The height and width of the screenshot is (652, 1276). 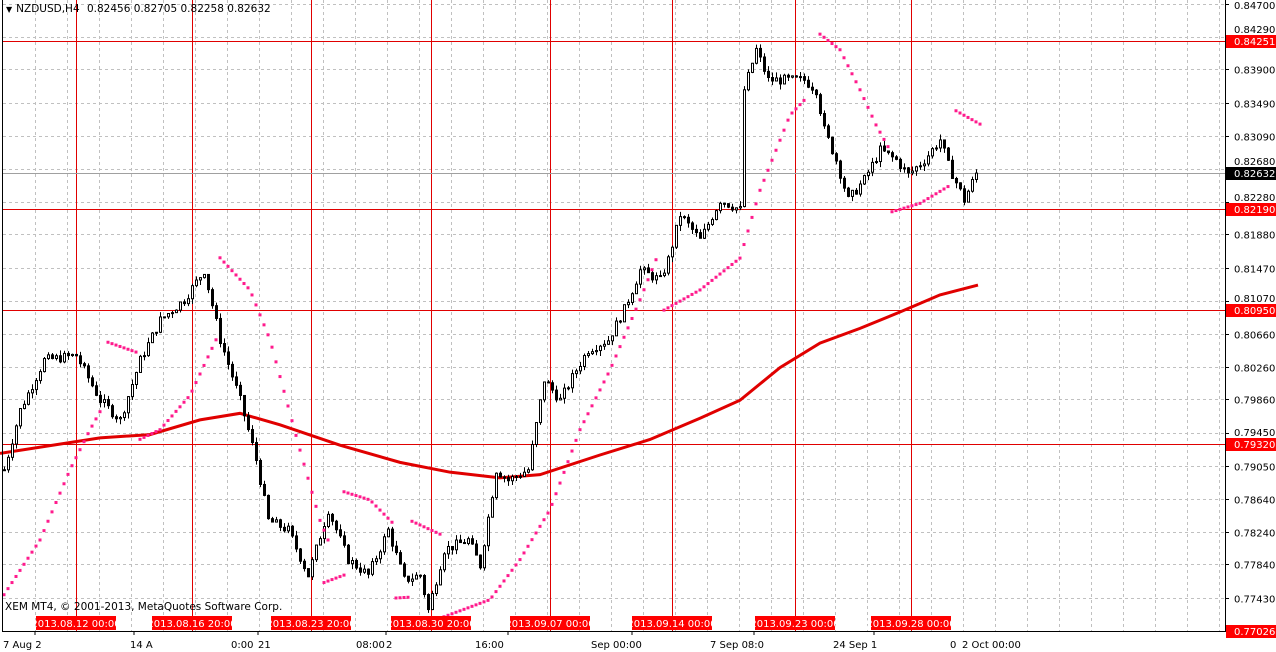 What do you see at coordinates (638, 642) in the screenshot?
I see `time-axis-bg` at bounding box center [638, 642].